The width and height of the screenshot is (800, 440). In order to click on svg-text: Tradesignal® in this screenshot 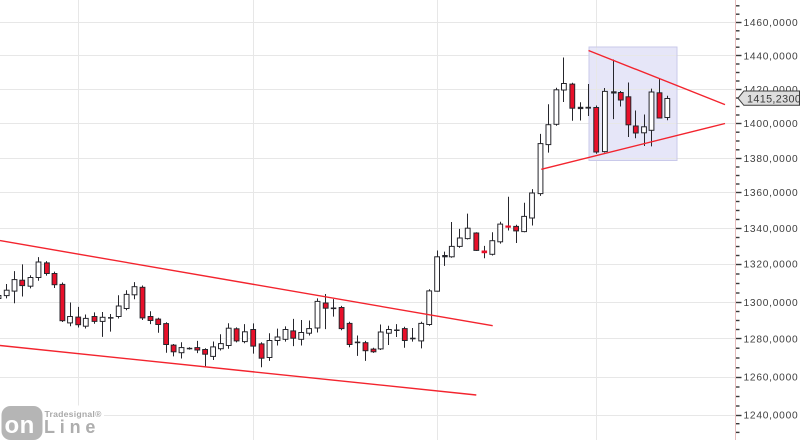, I will do `click(73, 414)`.